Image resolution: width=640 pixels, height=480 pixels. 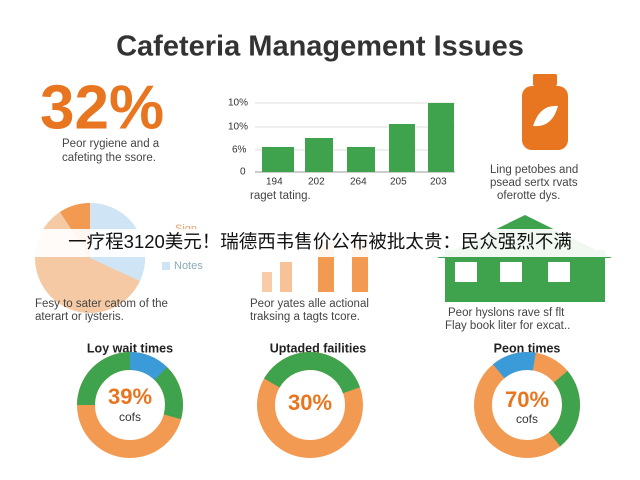 What do you see at coordinates (243, 172) in the screenshot?
I see `axis-label: 0` at bounding box center [243, 172].